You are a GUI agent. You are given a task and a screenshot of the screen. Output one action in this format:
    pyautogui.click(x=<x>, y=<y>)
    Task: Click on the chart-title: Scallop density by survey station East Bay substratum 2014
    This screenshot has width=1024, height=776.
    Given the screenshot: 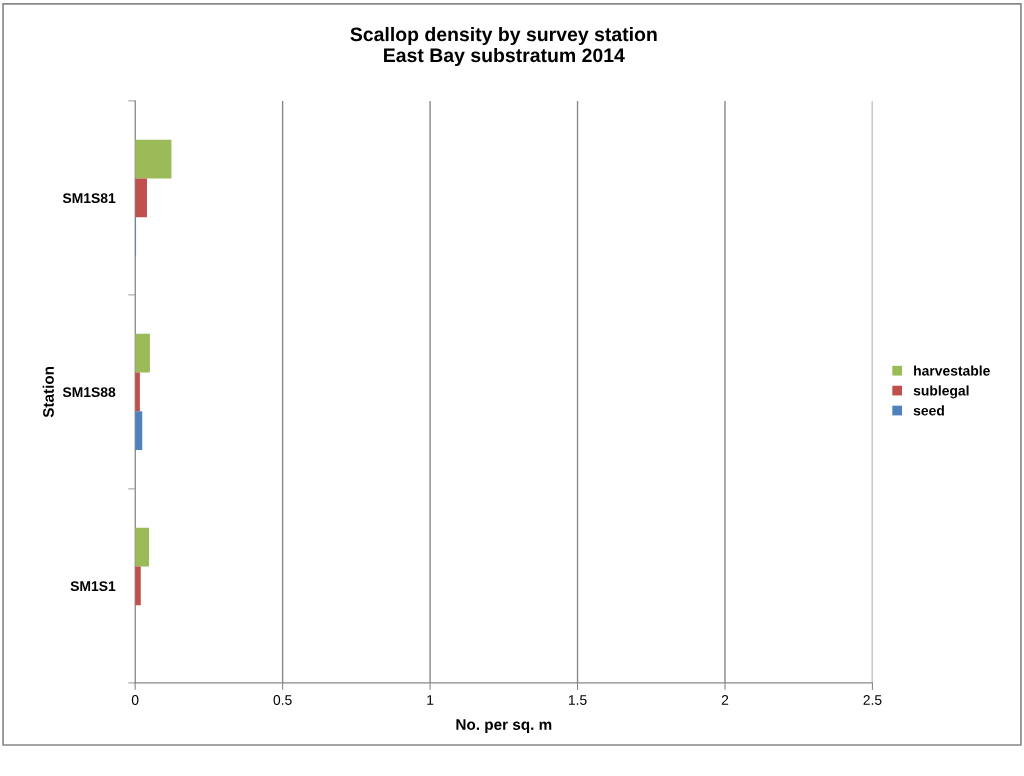 What is the action you would take?
    pyautogui.click(x=503, y=46)
    